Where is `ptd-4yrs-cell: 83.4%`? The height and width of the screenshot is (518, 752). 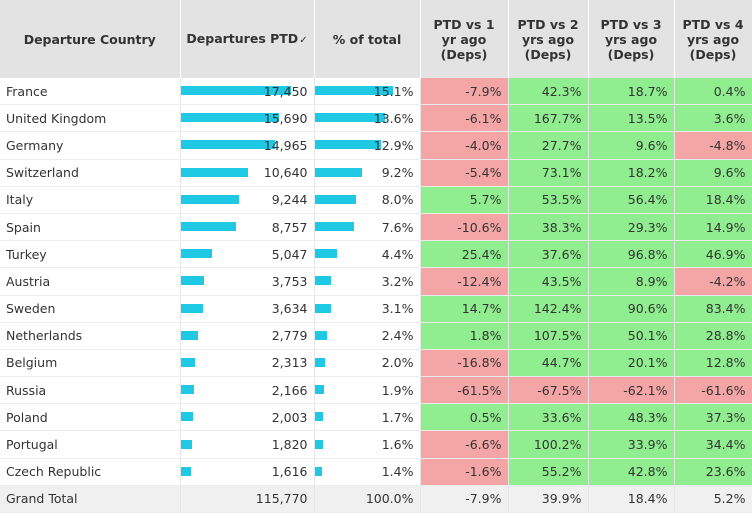 ptd-4yrs-cell: 83.4% is located at coordinates (713, 309).